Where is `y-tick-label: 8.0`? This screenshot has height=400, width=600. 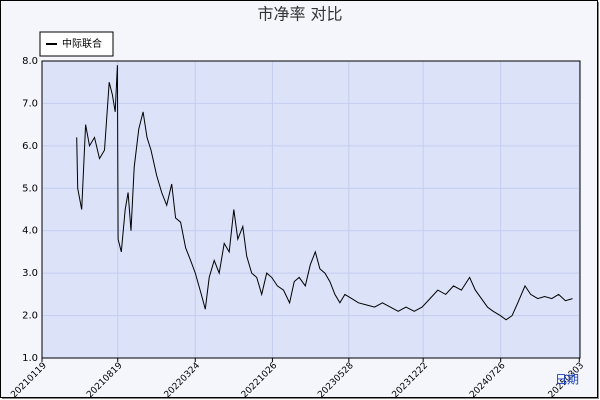
y-tick-label: 8.0 is located at coordinates (30, 61).